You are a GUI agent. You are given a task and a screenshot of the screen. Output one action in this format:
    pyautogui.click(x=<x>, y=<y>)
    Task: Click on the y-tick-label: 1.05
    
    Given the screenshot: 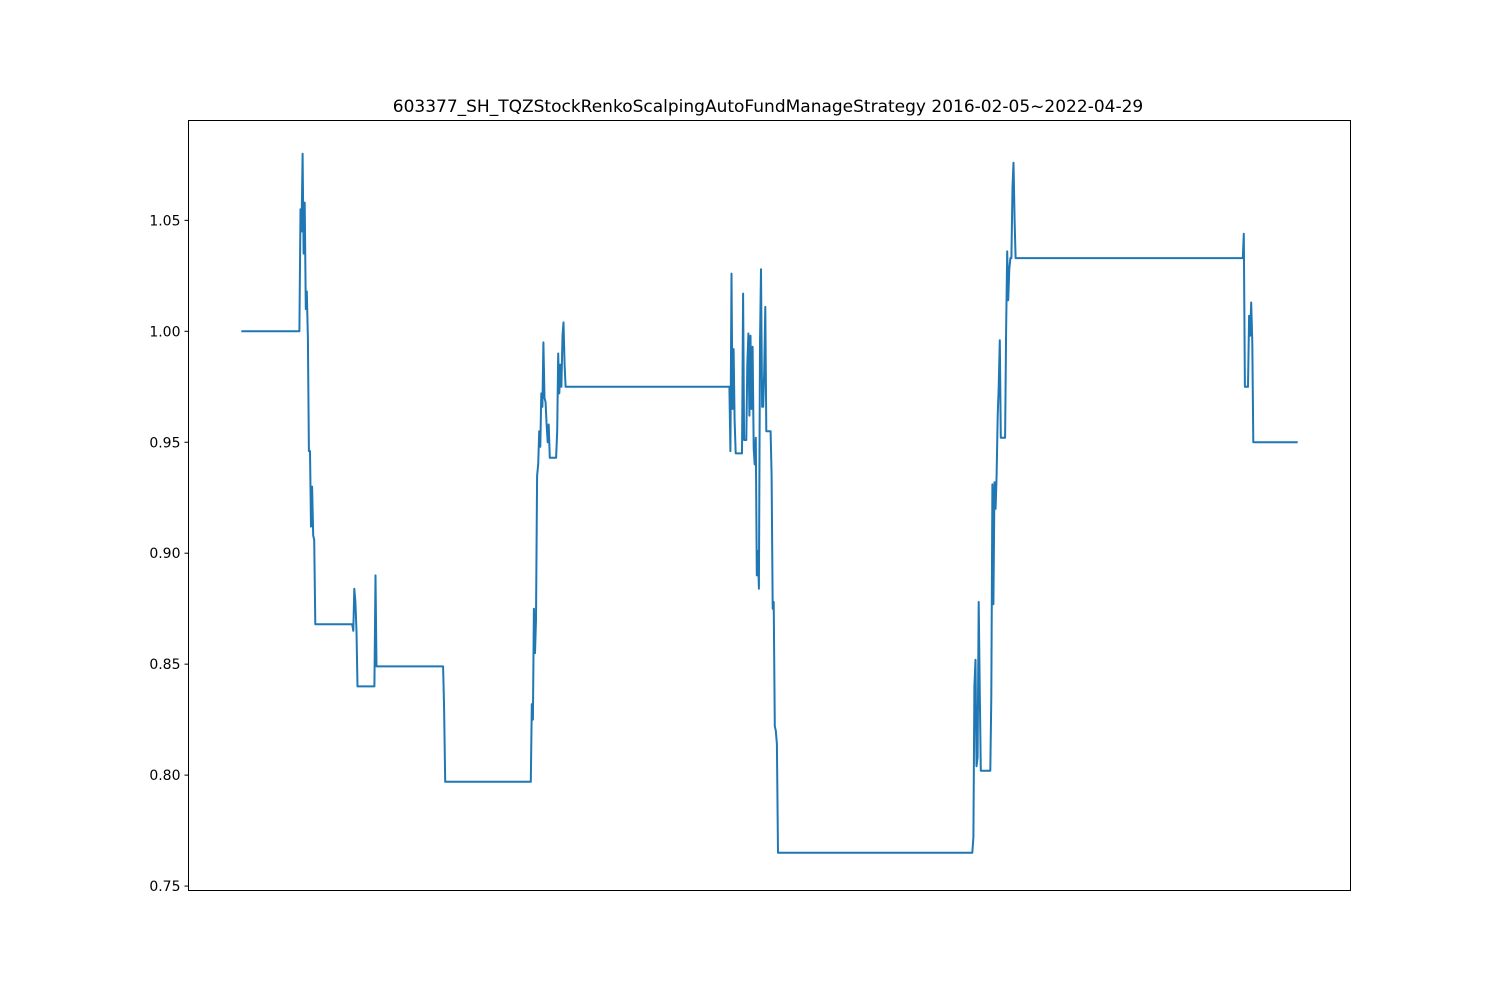 What is the action you would take?
    pyautogui.click(x=164, y=221)
    